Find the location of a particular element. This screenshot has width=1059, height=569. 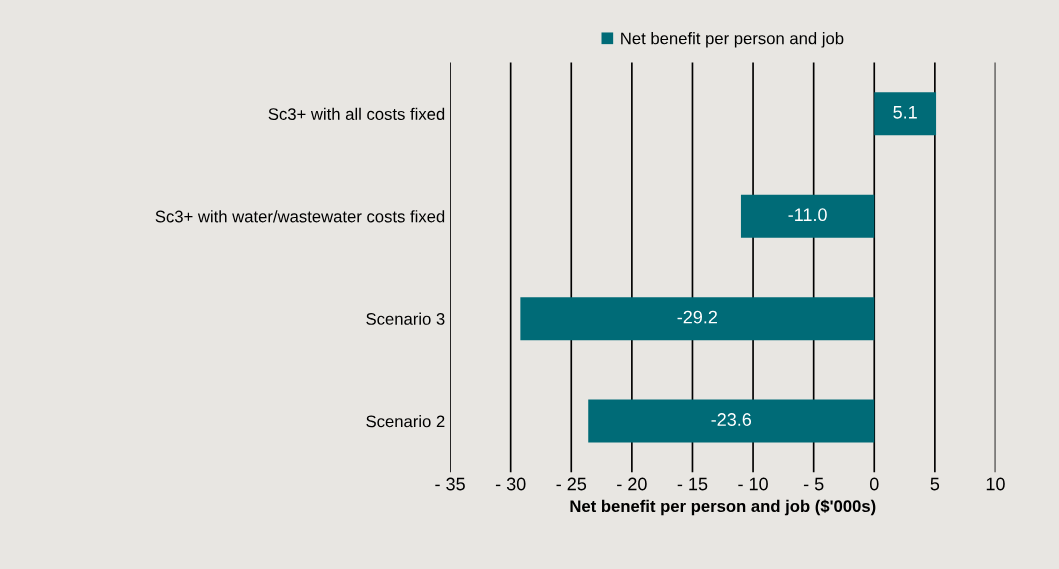

x-tick-label: - 20 is located at coordinates (632, 484).